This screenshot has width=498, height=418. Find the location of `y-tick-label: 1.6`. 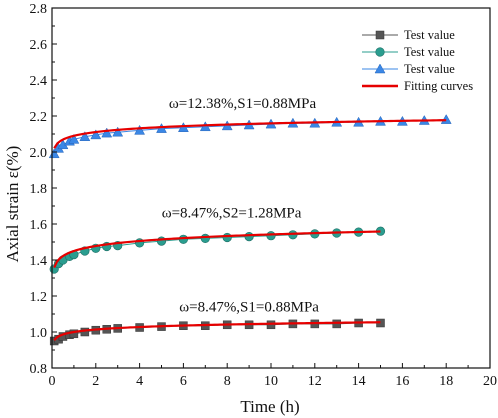

y-tick-label: 1.6 is located at coordinates (39, 225).